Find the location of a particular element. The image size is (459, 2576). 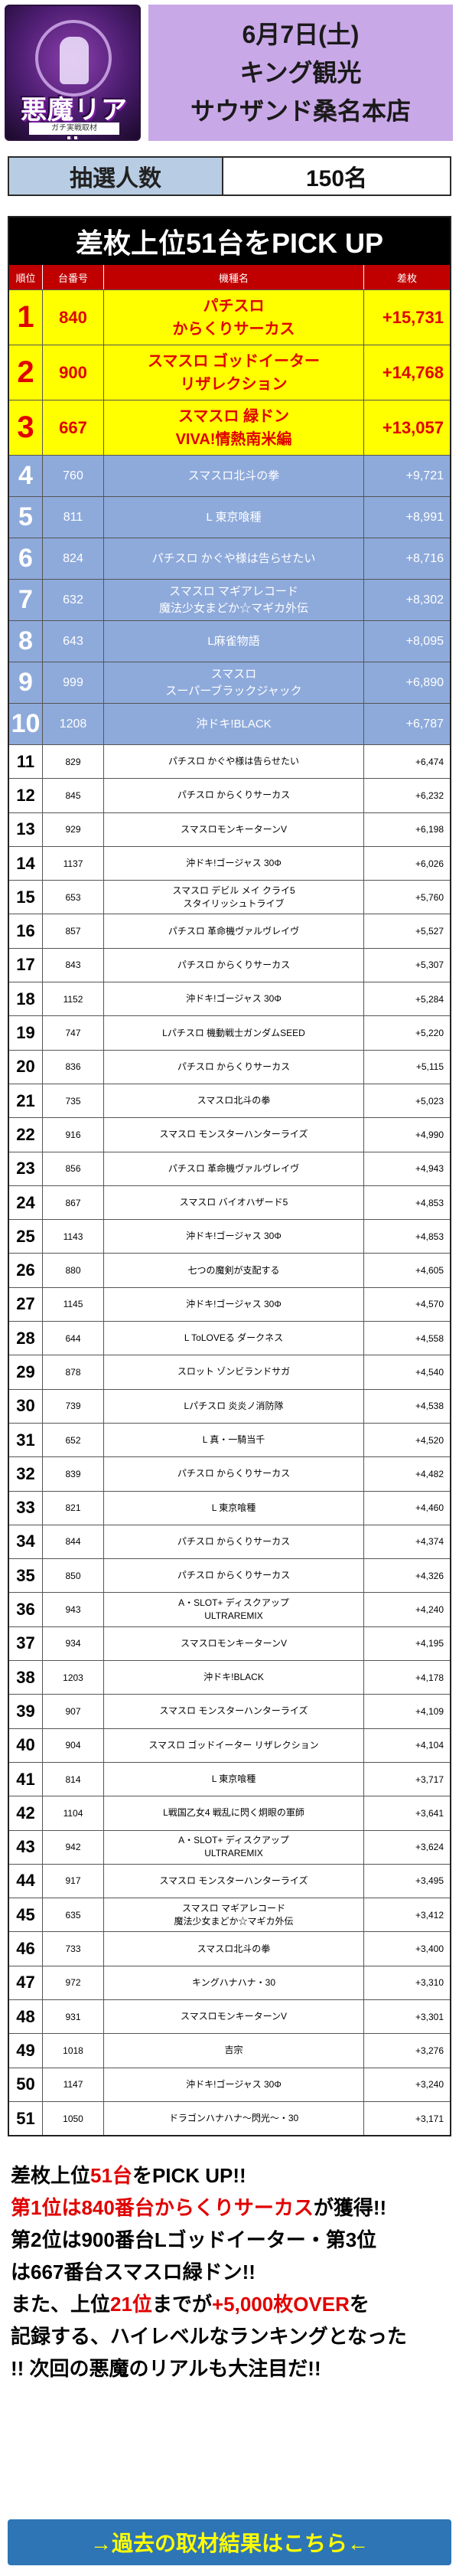

diff-cell: +5,220 is located at coordinates (429, 1033).